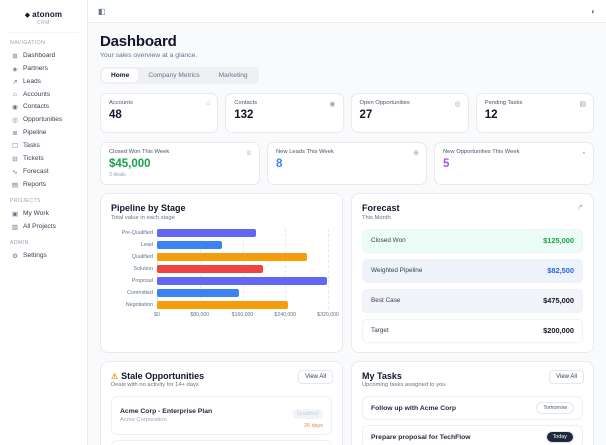 The height and width of the screenshot is (445, 606). What do you see at coordinates (382, 375) in the screenshot?
I see `tasks-title: My Tasks` at bounding box center [382, 375].